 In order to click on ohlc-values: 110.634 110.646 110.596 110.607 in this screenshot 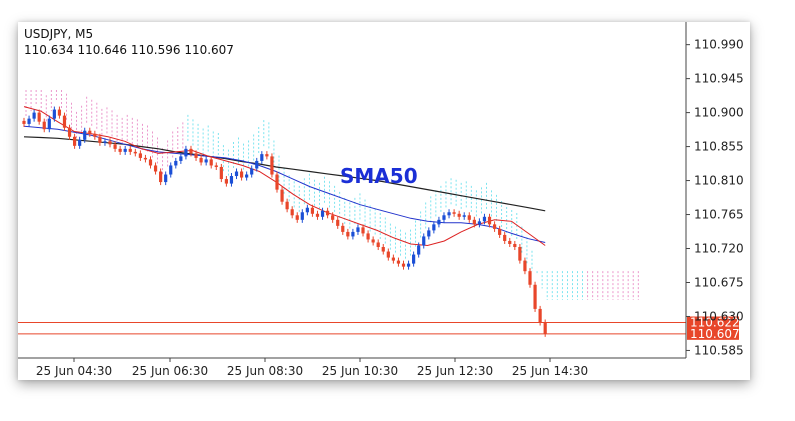, I will do `click(129, 50)`.